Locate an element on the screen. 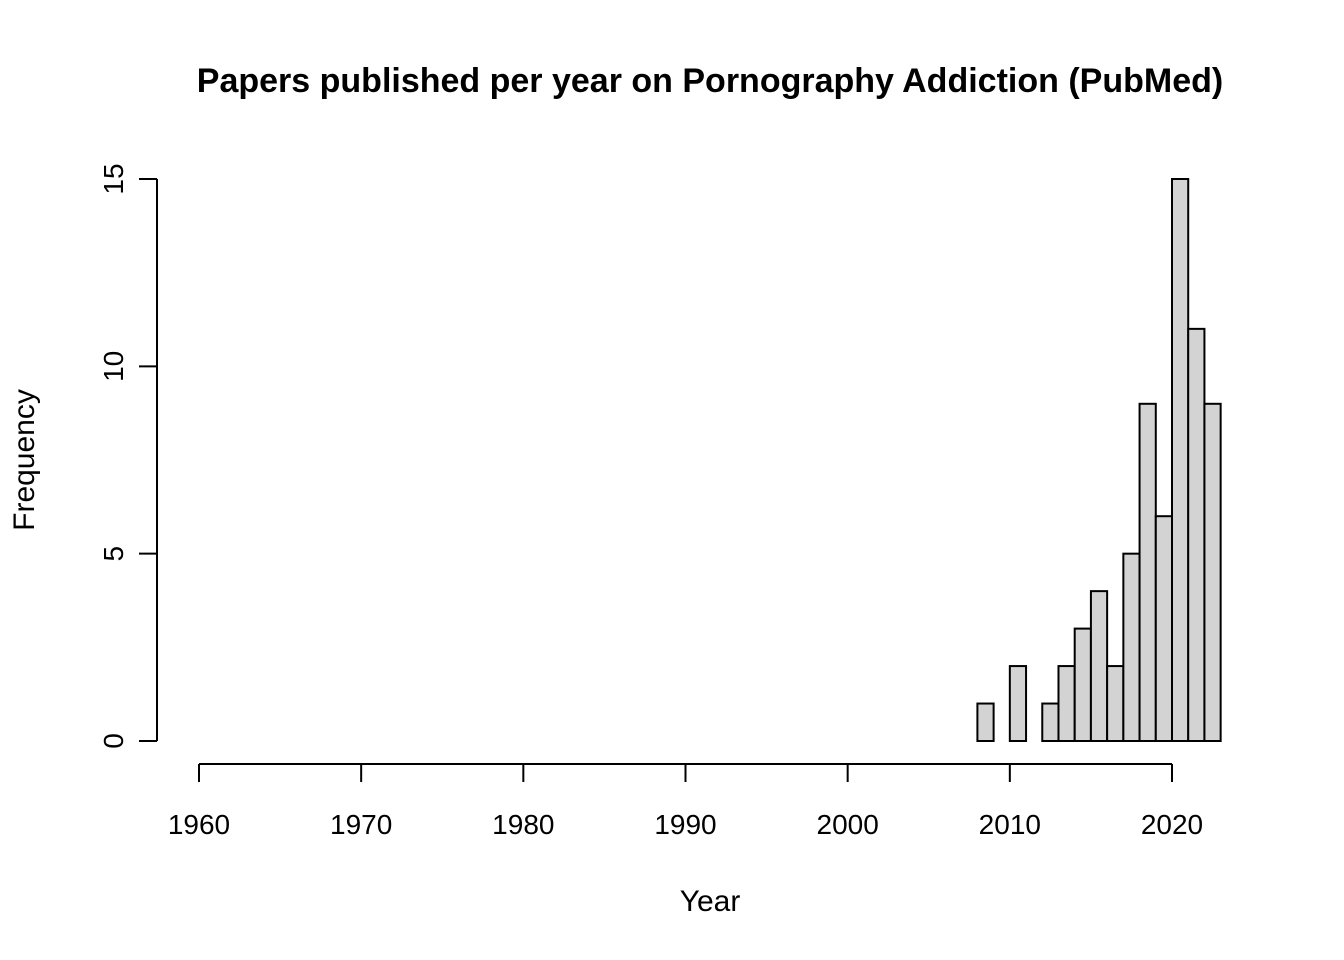 This screenshot has height=960, width=1344. x-tick-label: 2010 is located at coordinates (1010, 824).